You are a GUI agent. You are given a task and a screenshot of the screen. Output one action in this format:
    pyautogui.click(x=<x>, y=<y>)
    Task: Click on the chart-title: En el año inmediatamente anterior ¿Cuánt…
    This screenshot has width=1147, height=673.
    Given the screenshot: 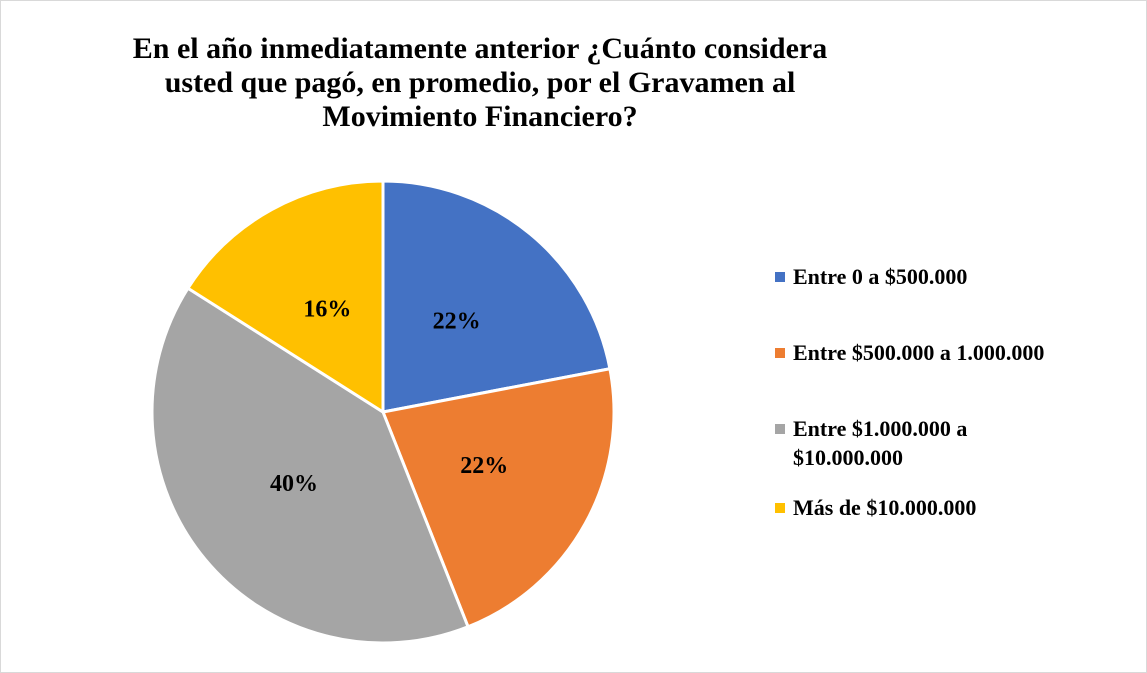 What is the action you would take?
    pyautogui.click(x=480, y=82)
    